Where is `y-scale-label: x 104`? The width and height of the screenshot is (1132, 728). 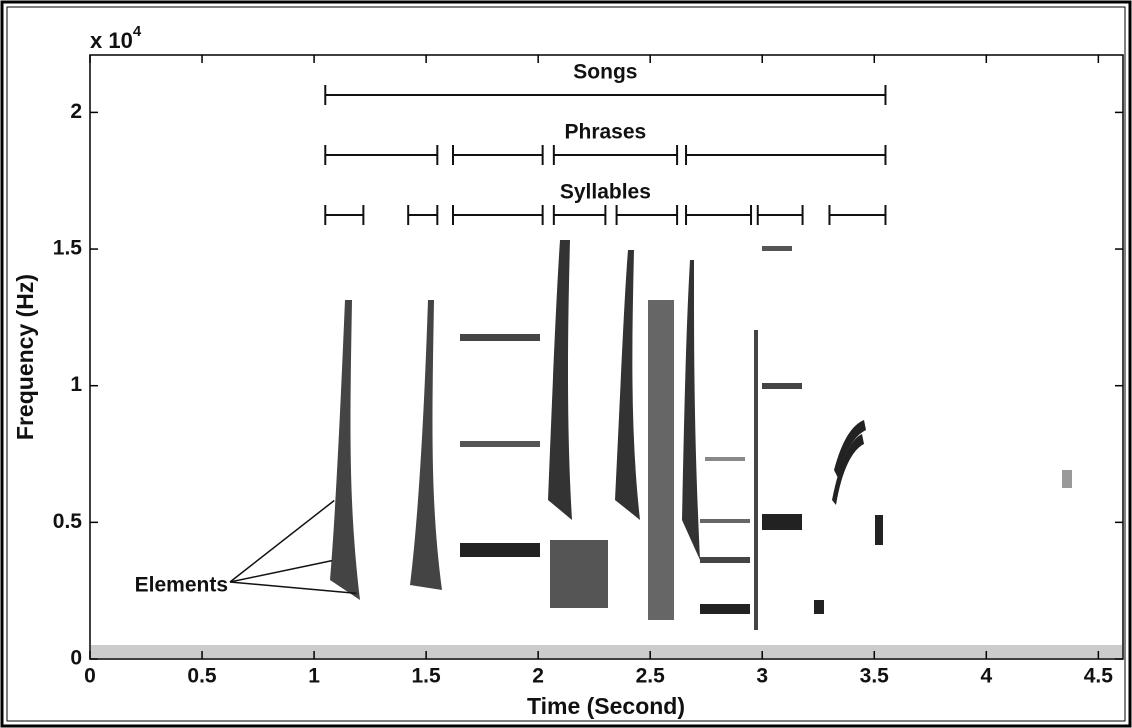 y-scale-label: x 104 is located at coordinates (116, 38).